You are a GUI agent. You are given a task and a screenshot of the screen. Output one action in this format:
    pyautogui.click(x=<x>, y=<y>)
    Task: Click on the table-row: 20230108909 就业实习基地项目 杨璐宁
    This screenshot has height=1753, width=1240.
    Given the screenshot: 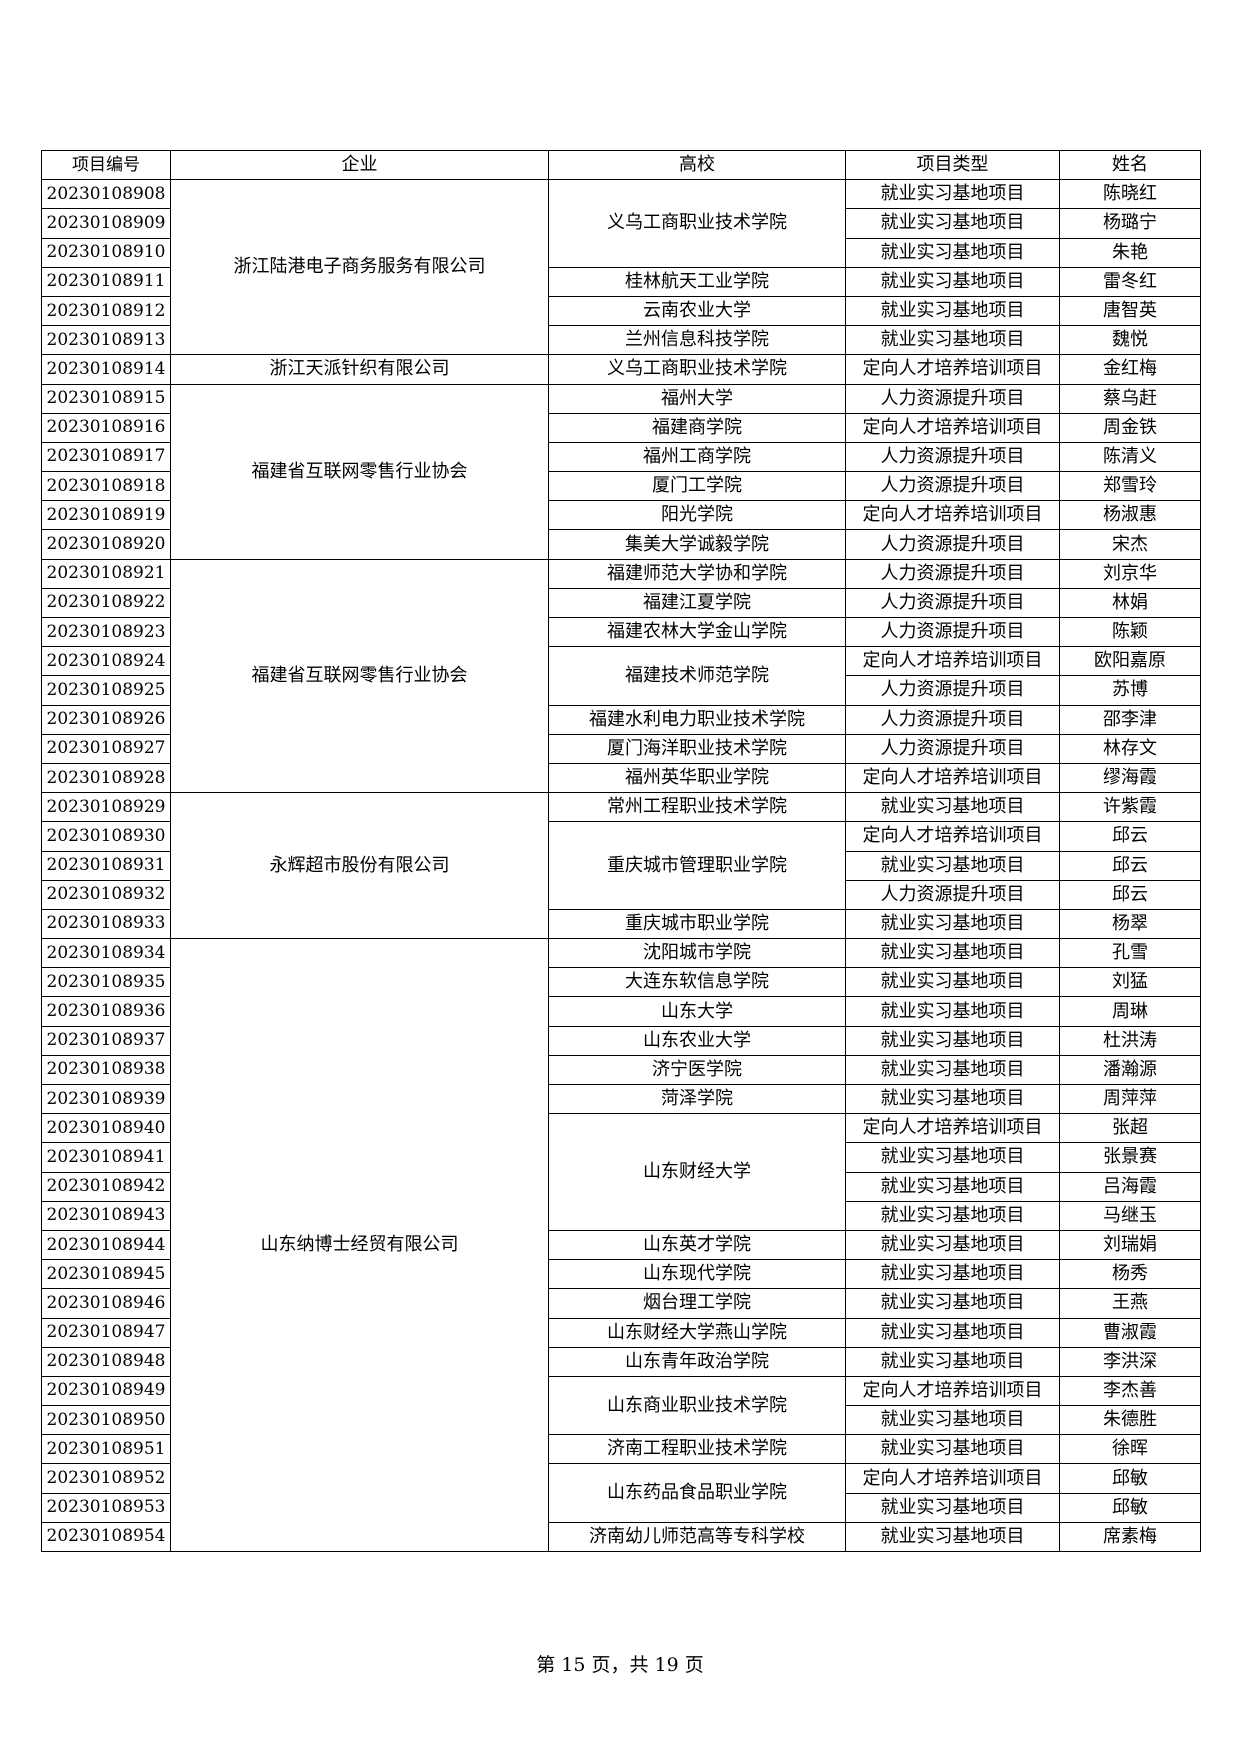 What is the action you would take?
    pyautogui.click(x=621, y=223)
    